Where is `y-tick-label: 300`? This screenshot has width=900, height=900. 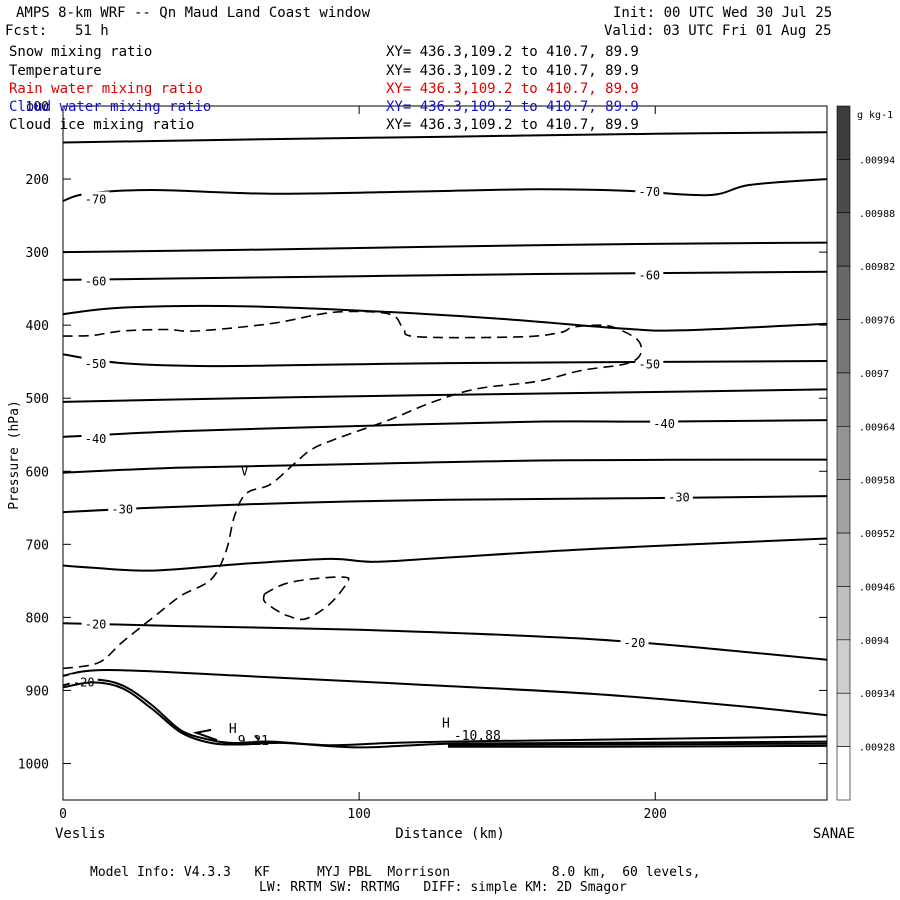 y-tick-label: 300 is located at coordinates (37, 253).